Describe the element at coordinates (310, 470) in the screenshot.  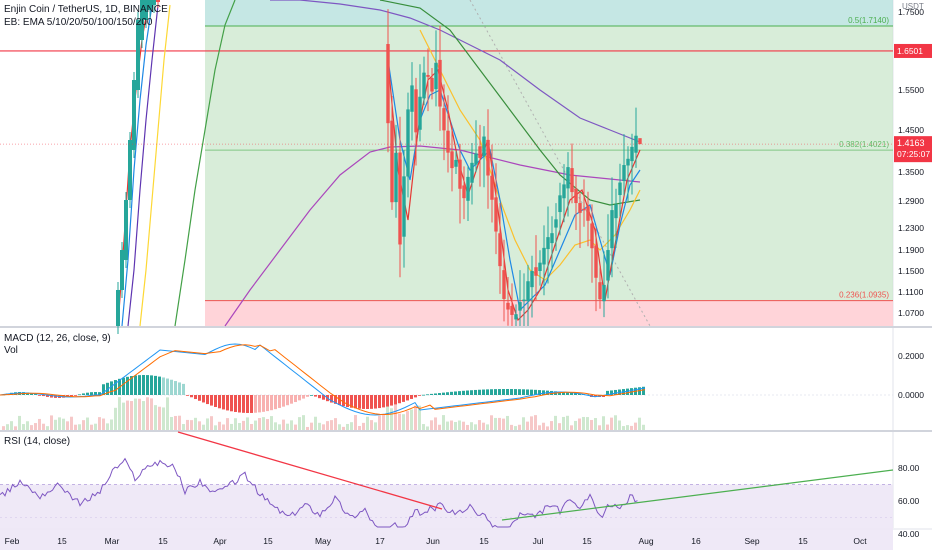
I see `rsi-down-trendline` at that location.